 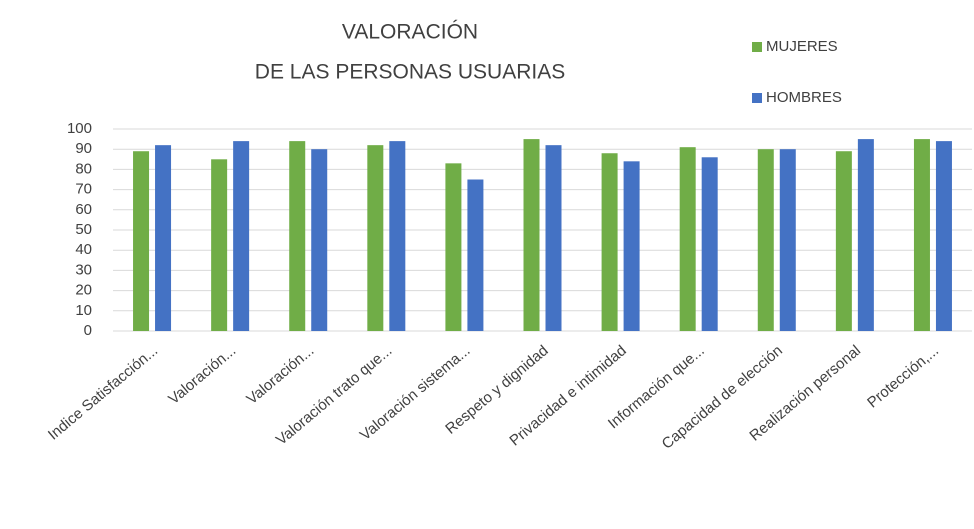 I want to click on chart-title: DE LAS PERSONAS USUARIAS, so click(x=410, y=72).